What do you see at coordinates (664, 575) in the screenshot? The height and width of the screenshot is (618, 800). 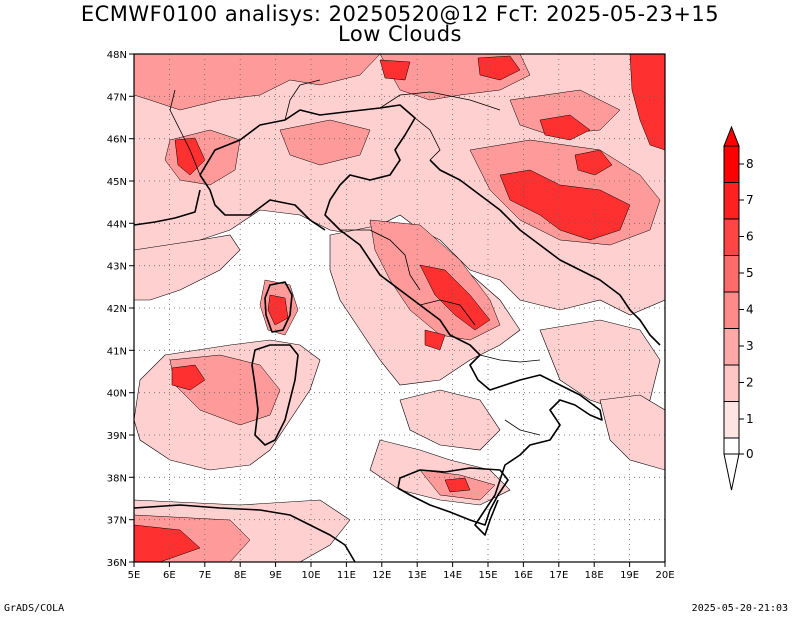 I see `lon-label: 20E` at bounding box center [664, 575].